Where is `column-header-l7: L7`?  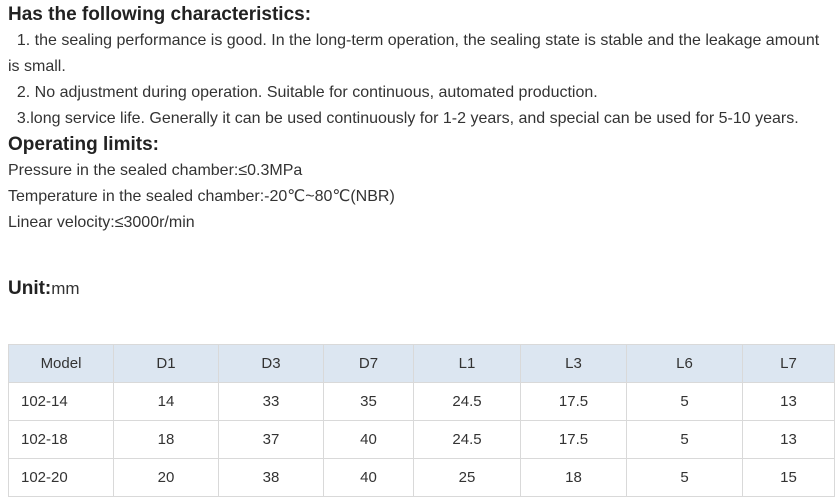
column-header-l7: L7 is located at coordinates (788, 363).